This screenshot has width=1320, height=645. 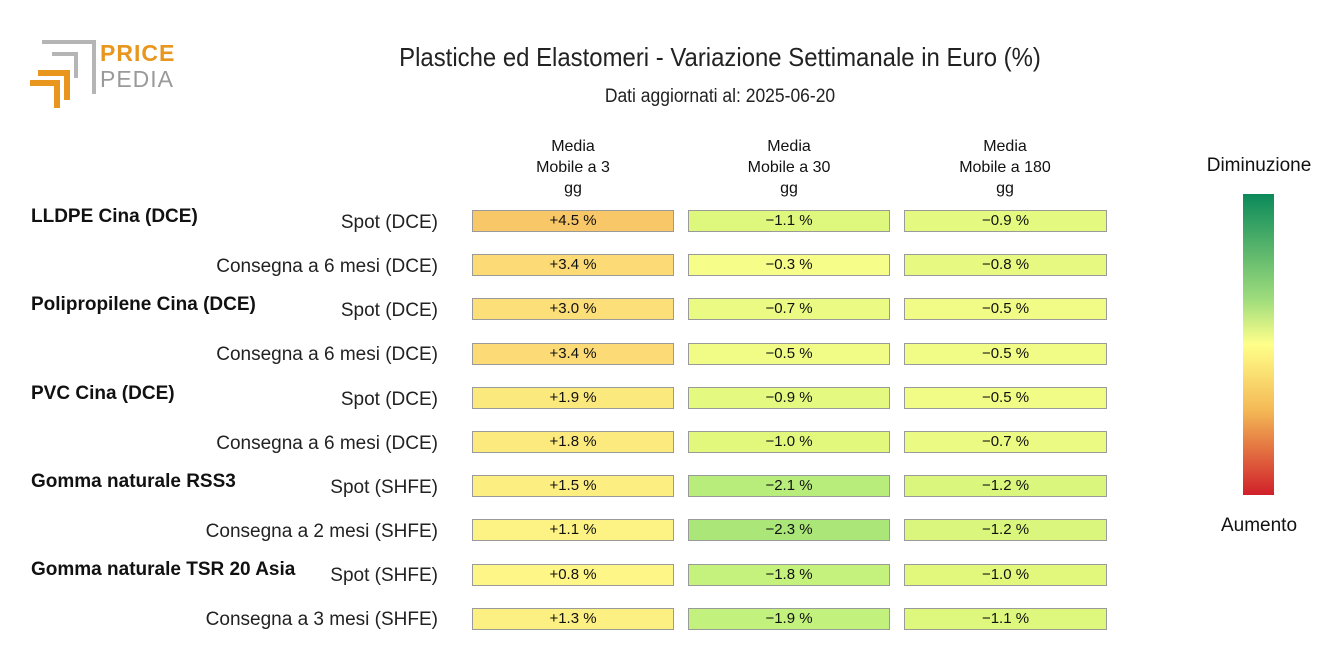 What do you see at coordinates (573, 442) in the screenshot?
I see `heatmap-cell: +1.8 %` at bounding box center [573, 442].